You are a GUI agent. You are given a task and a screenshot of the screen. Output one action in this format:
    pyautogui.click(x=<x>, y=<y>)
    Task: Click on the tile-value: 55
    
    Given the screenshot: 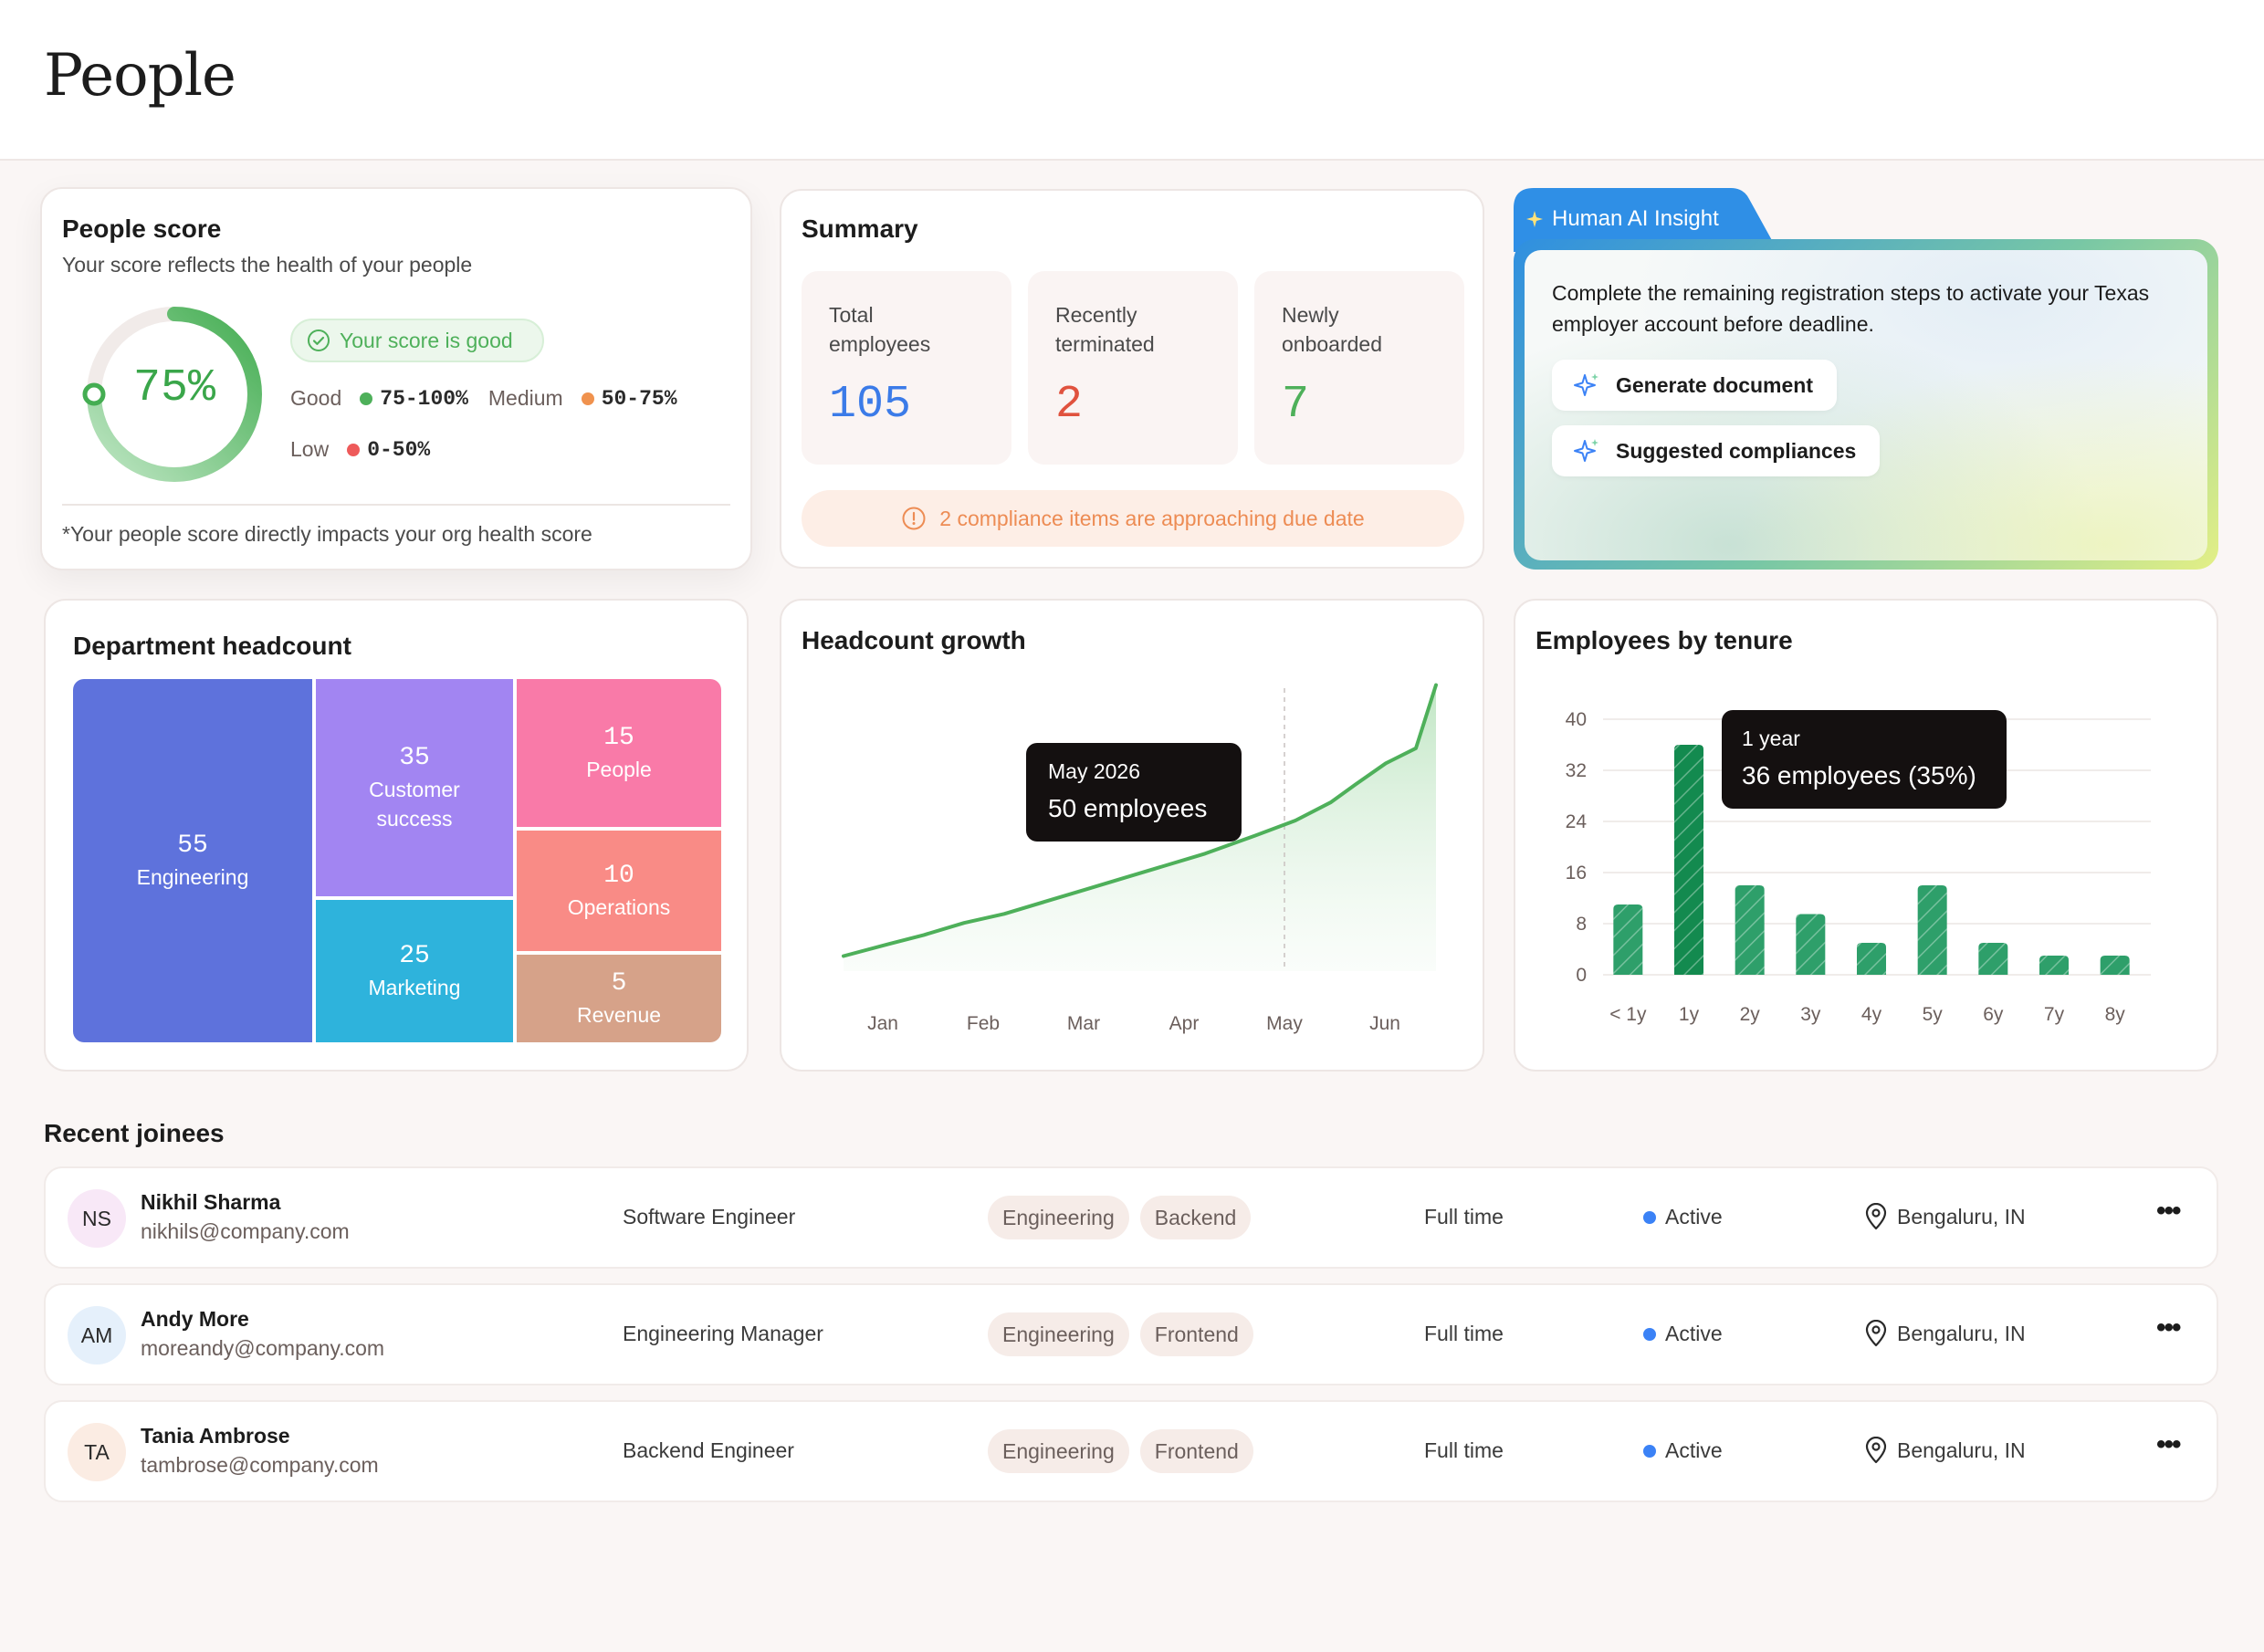 What is the action you would take?
    pyautogui.click(x=193, y=845)
    